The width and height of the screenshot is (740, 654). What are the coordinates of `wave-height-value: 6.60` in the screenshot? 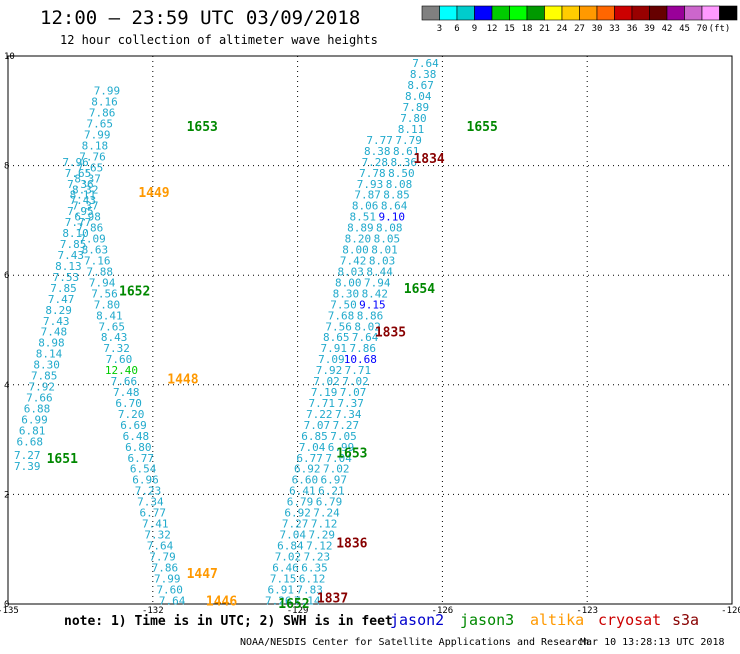 It's located at (305, 480).